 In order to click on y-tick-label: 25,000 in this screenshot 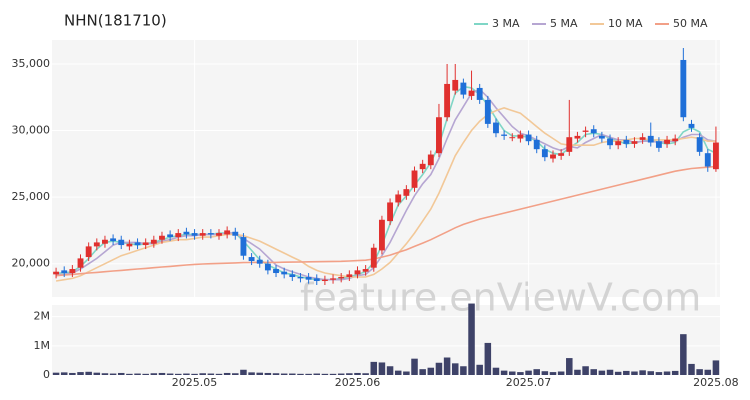, I will do `click(31, 196)`.